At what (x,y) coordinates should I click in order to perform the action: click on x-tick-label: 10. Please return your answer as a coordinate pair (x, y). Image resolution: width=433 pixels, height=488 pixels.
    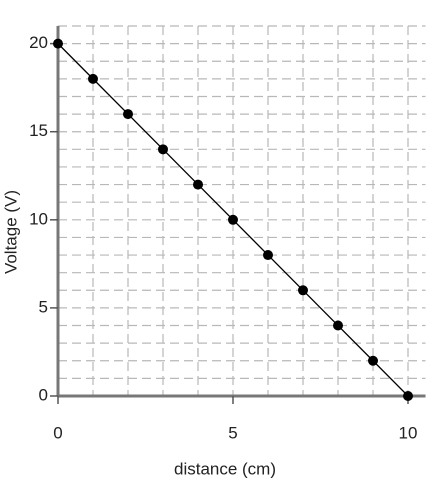
    Looking at the image, I should click on (408, 432).